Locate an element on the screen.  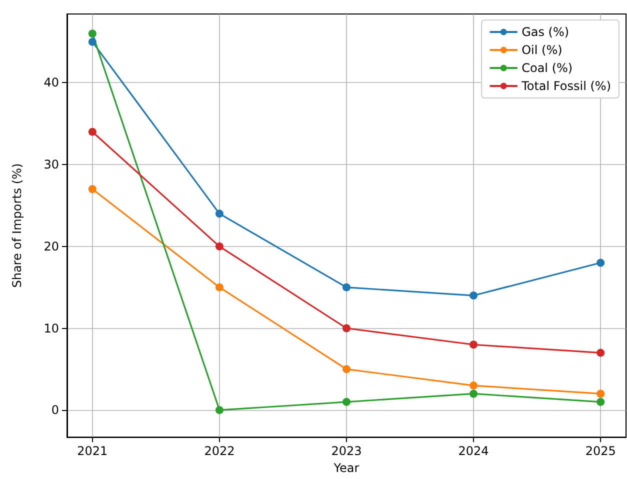
legend-label: Coal (%) is located at coordinates (547, 68).